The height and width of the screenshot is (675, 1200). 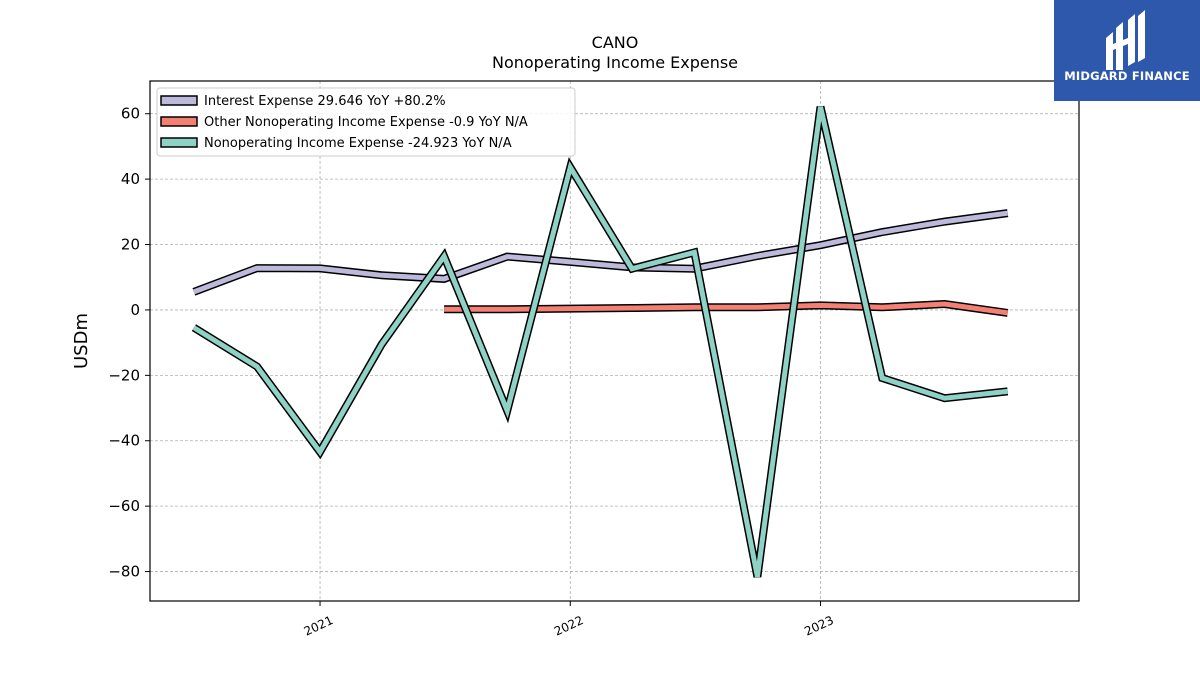 What do you see at coordinates (124, 506) in the screenshot?
I see `y-tick-label: −60` at bounding box center [124, 506].